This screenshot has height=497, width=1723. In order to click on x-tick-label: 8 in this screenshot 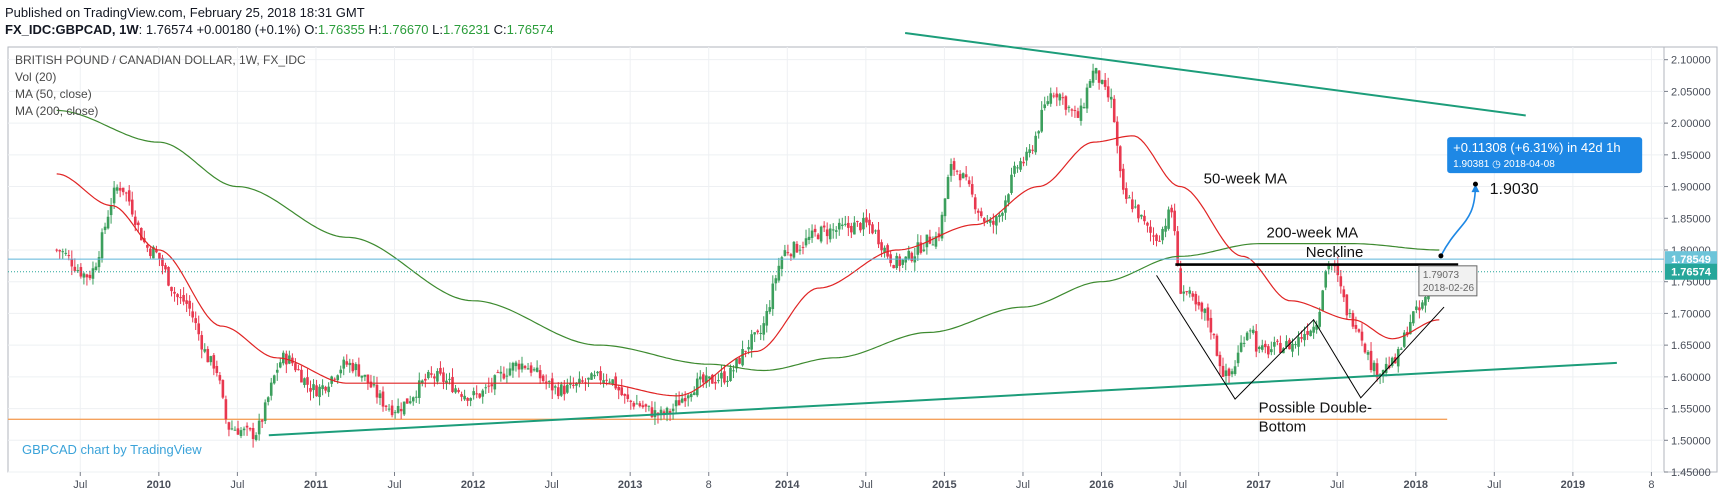, I will do `click(709, 485)`.